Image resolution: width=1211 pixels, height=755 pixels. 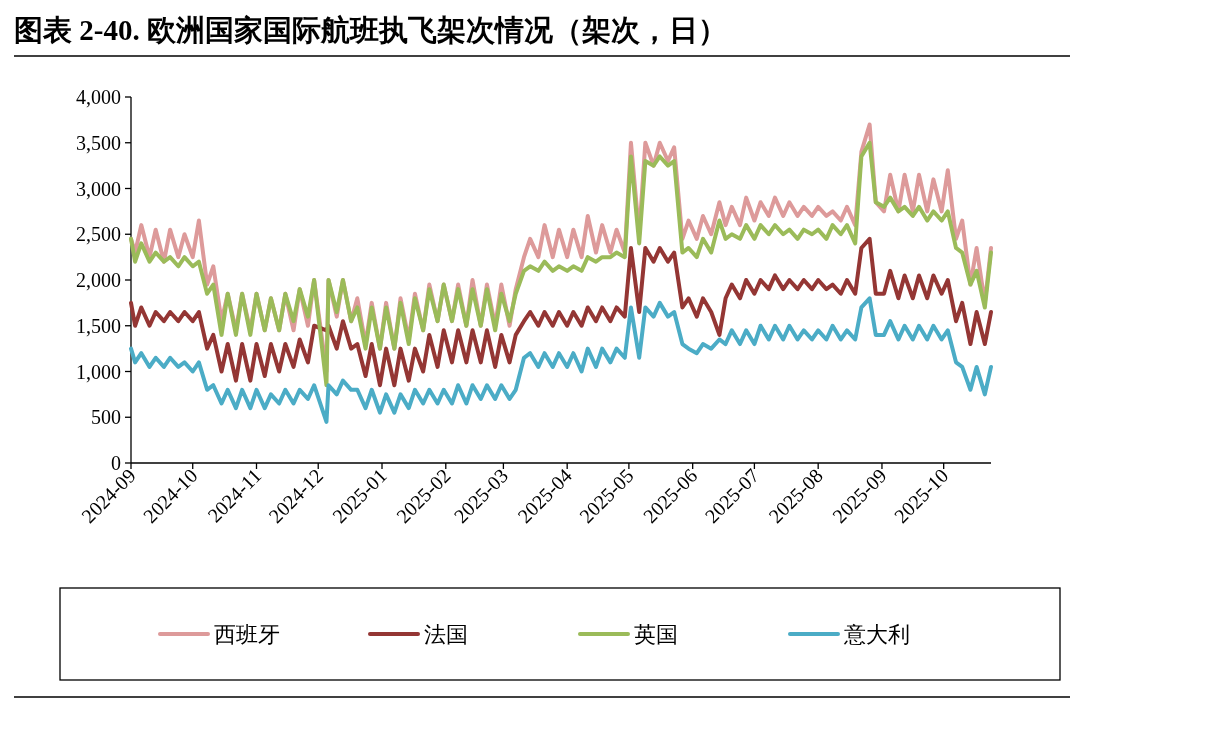 I want to click on y-tick-label: 1,500, so click(x=98, y=325).